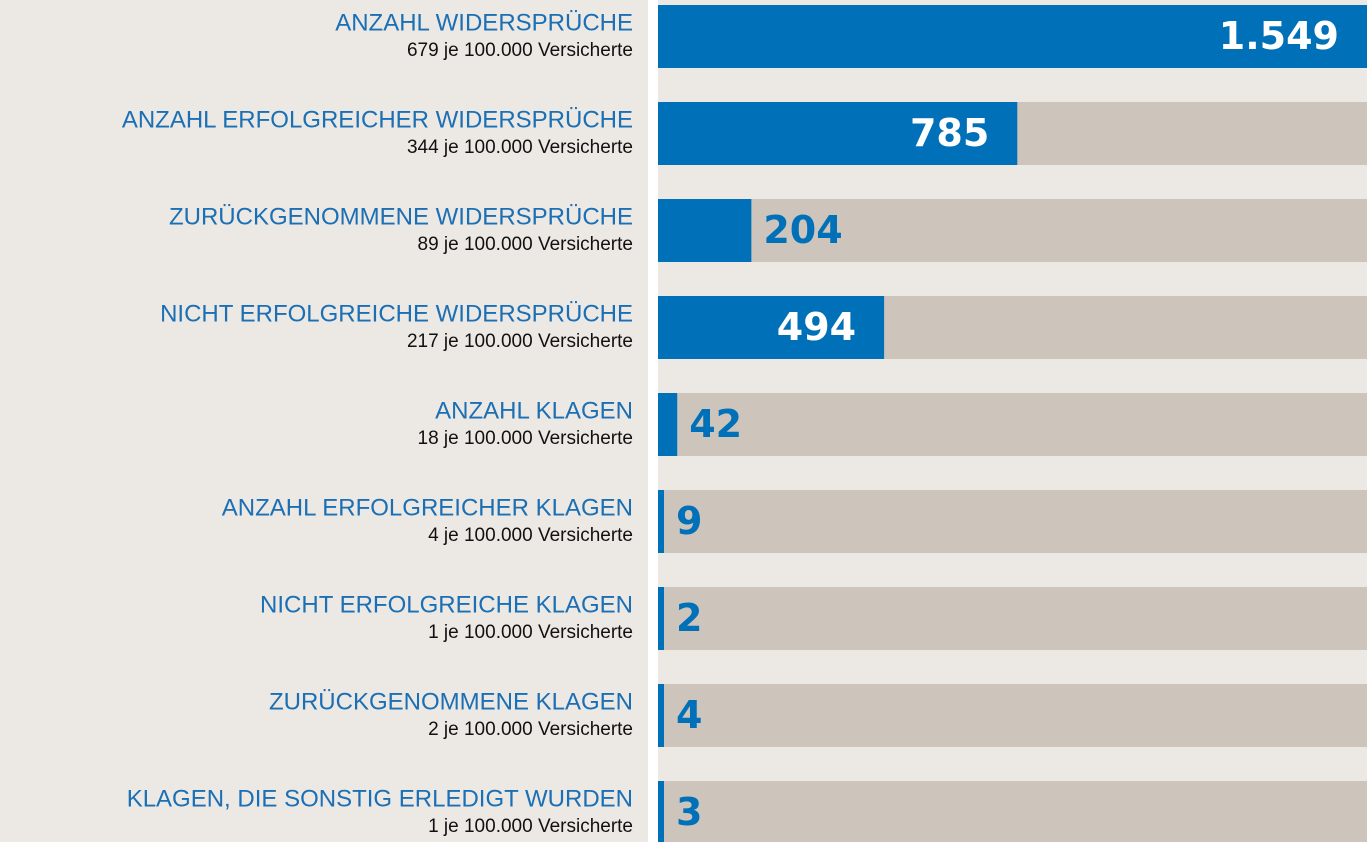 Image resolution: width=1367 pixels, height=842 pixels. Describe the element at coordinates (427, 507) in the screenshot. I see `category-label: ANZAHL ERFOLGREICHER KLAGEN` at that location.